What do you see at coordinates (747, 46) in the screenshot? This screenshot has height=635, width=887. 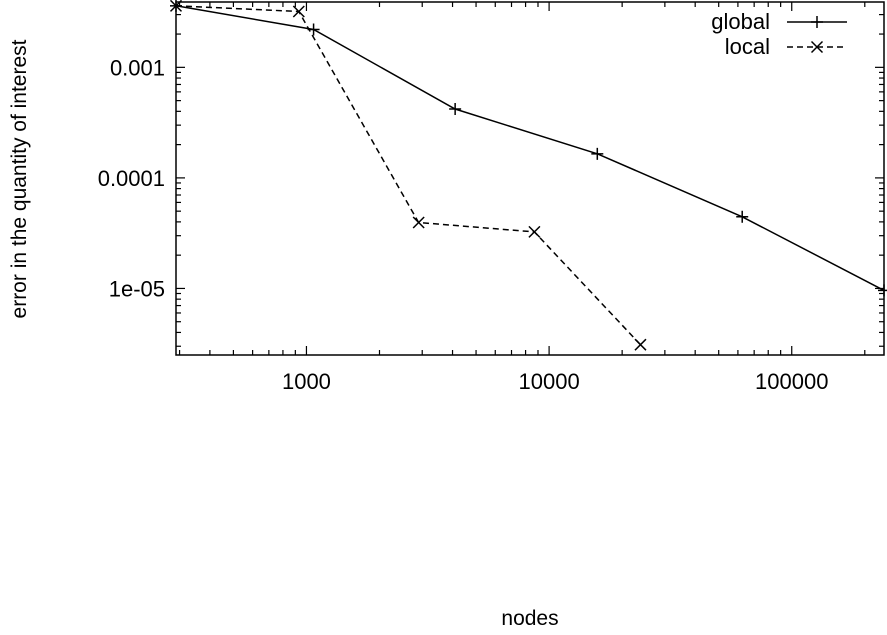 I see `legend-label: local` at bounding box center [747, 46].